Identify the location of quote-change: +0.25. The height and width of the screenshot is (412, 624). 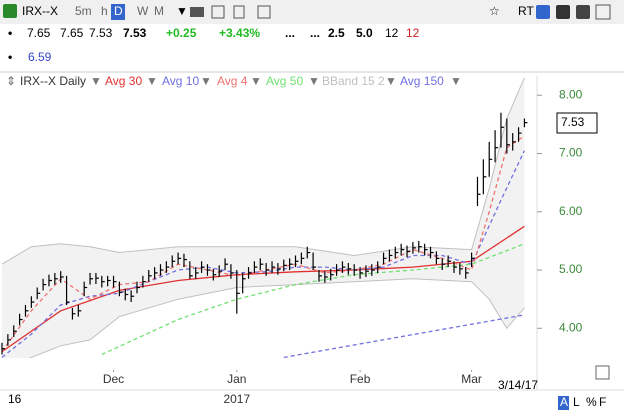
(181, 33).